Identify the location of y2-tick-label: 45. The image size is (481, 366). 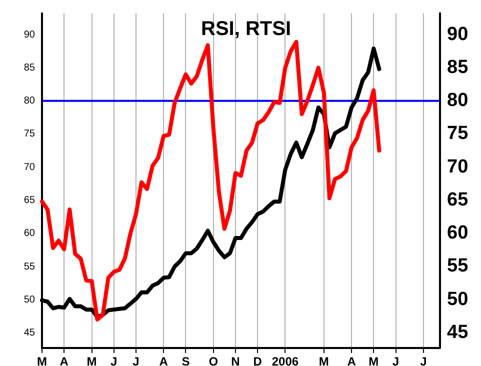
(458, 332).